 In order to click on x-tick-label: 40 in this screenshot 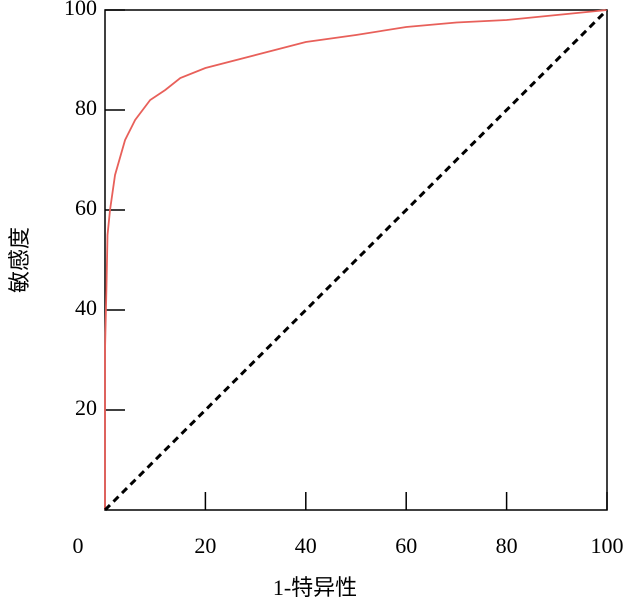, I will do `click(306, 545)`.